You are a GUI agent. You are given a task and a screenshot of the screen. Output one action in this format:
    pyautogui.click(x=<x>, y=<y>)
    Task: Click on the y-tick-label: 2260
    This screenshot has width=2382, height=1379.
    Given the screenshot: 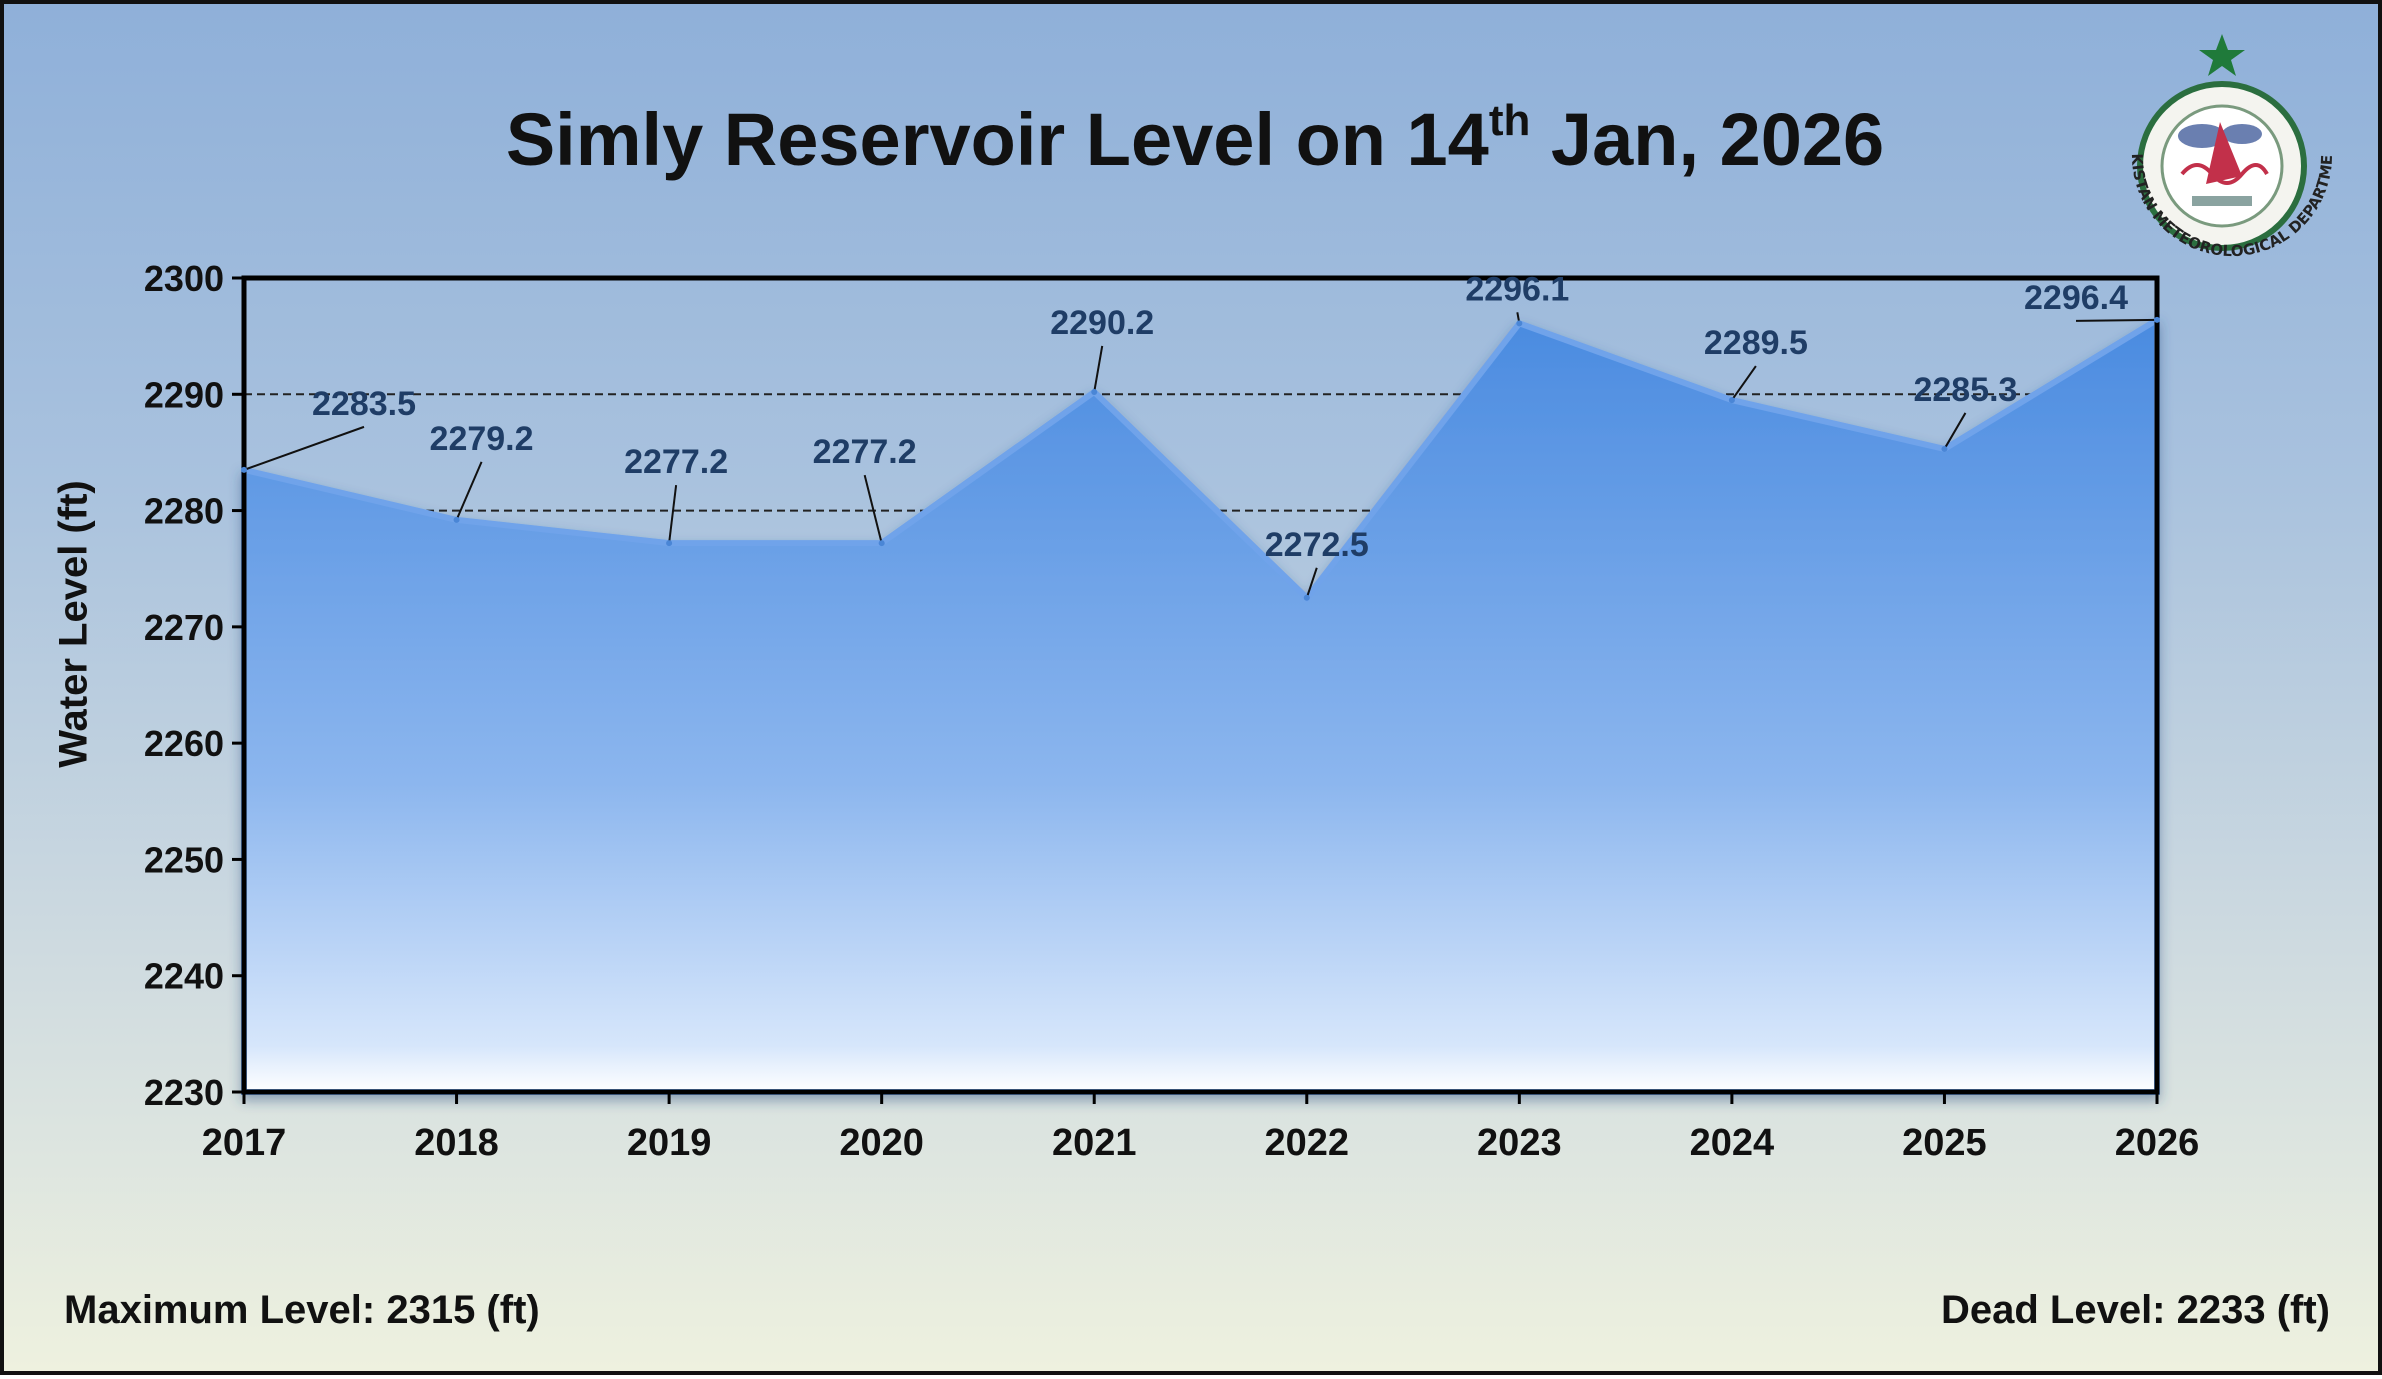 What is the action you would take?
    pyautogui.click(x=184, y=743)
    